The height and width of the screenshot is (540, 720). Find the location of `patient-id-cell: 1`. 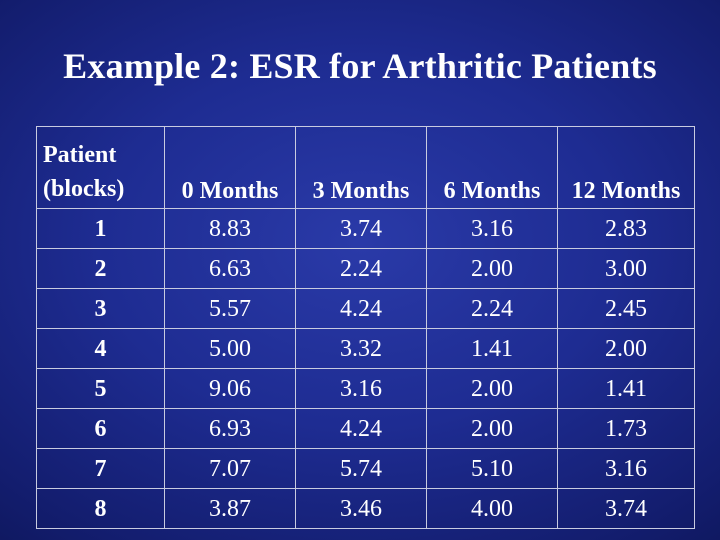

patient-id-cell: 1 is located at coordinates (100, 228).